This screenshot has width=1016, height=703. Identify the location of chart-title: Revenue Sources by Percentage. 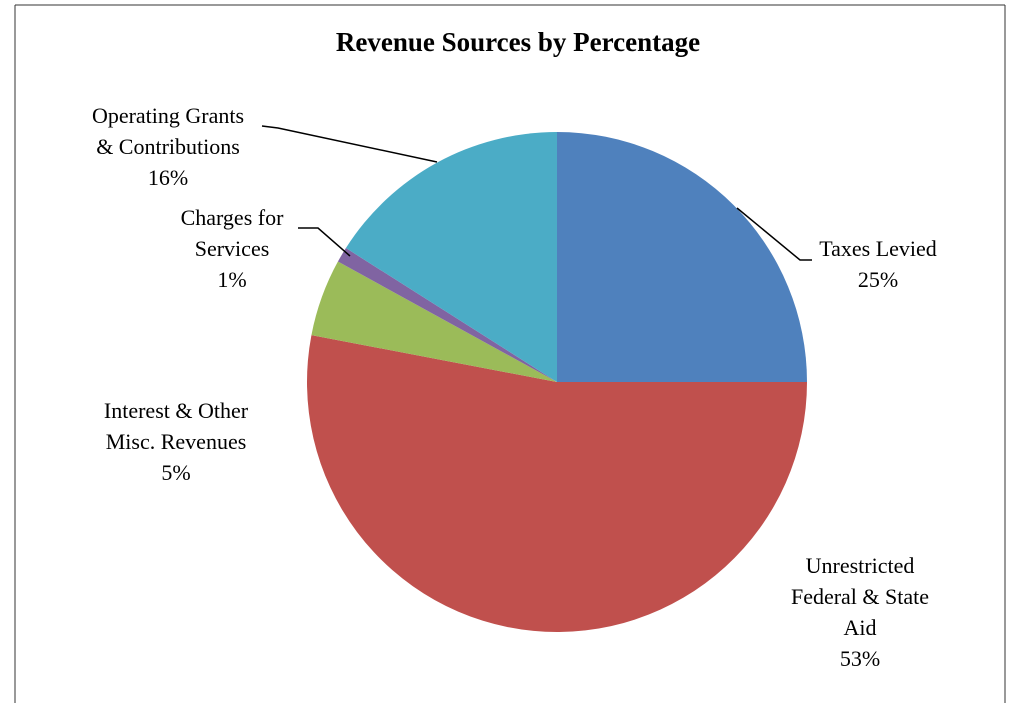
(518, 42).